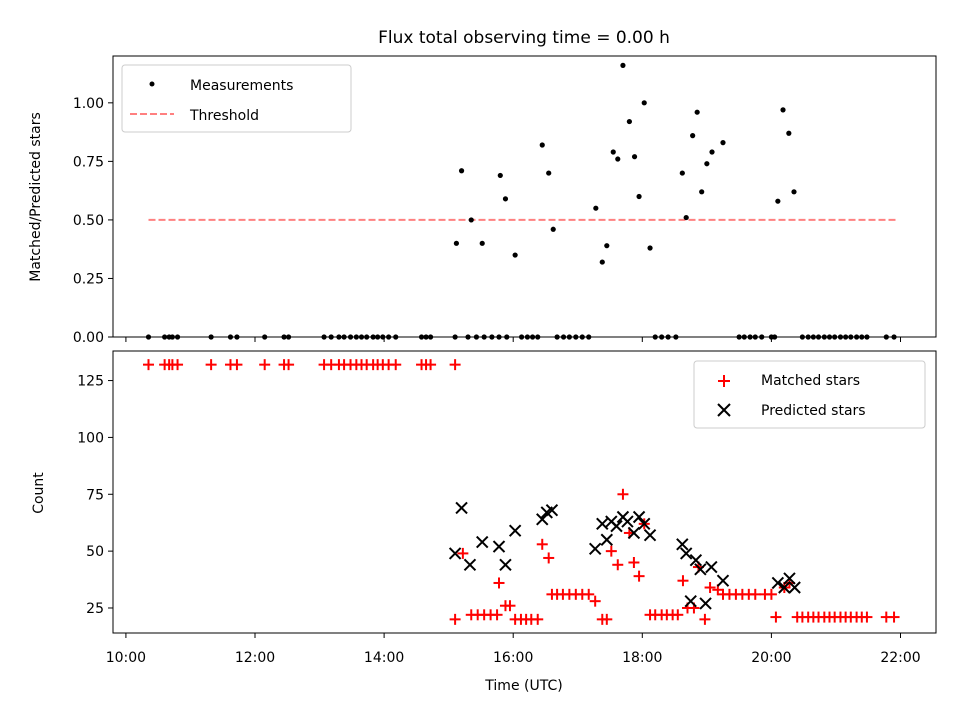  Describe the element at coordinates (255, 658) in the screenshot. I see `bottom-x-tick-label: 12:00` at that location.